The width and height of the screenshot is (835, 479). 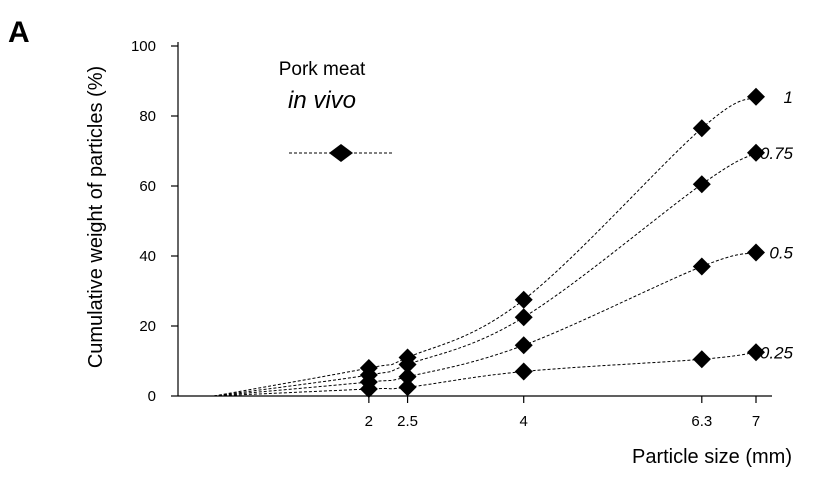 I want to click on series-label: 1, so click(x=788, y=97).